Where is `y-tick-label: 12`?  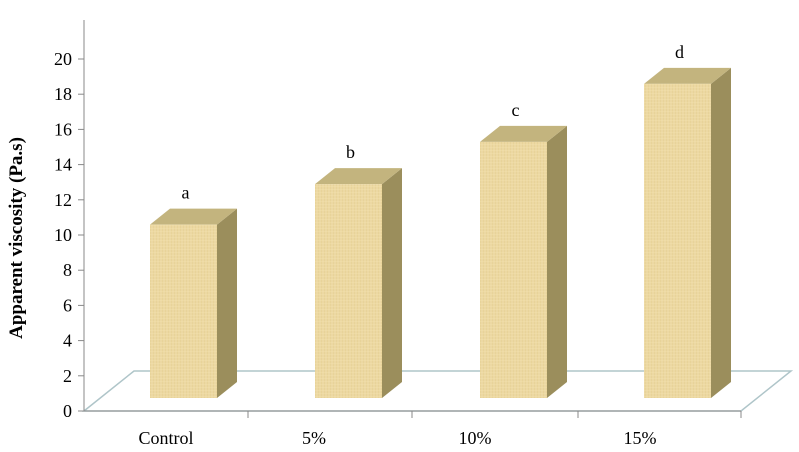
y-tick-label: 12 is located at coordinates (63, 200).